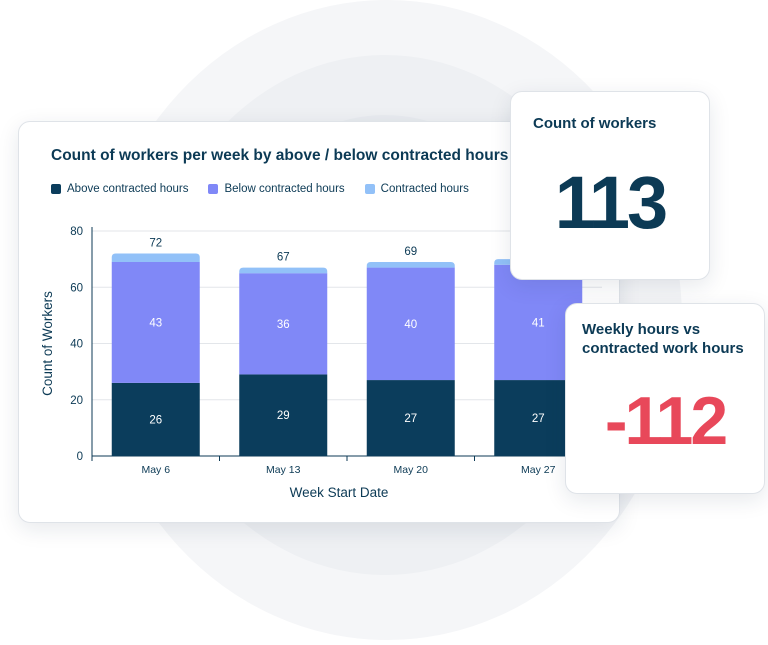  I want to click on total-label: 67, so click(283, 258).